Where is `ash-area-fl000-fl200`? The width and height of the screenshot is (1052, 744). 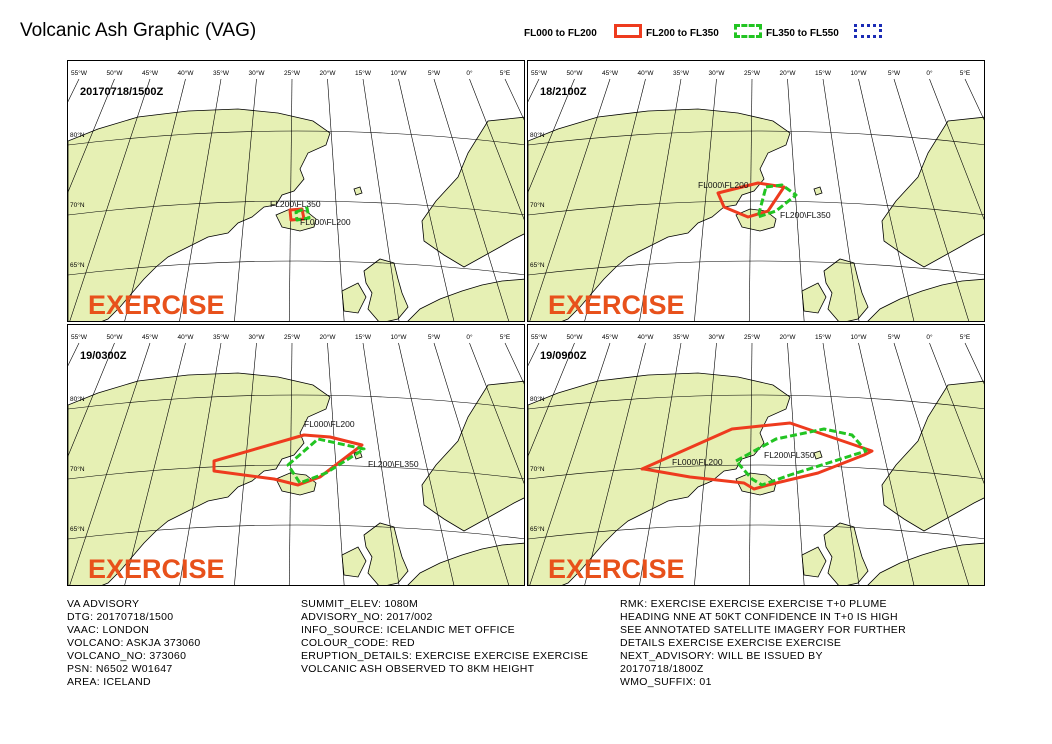 ash-area-fl000-fl200 is located at coordinates (751, 200).